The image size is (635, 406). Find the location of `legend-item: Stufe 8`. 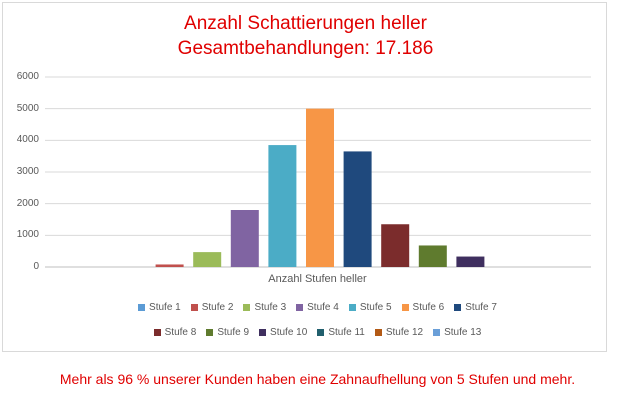

legend-item: Stufe 8 is located at coordinates (175, 332).